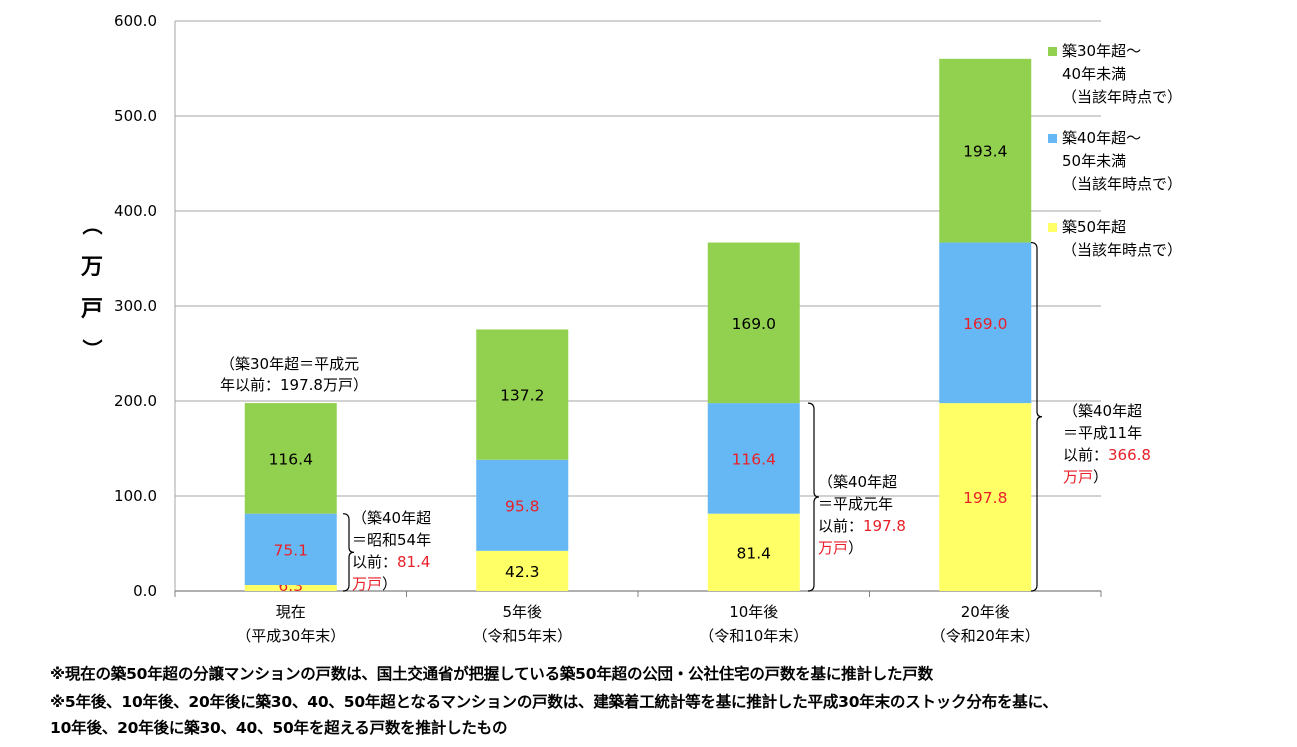 This screenshot has height=747, width=1297. I want to click on y-tick-label: 0.0, so click(145, 591).